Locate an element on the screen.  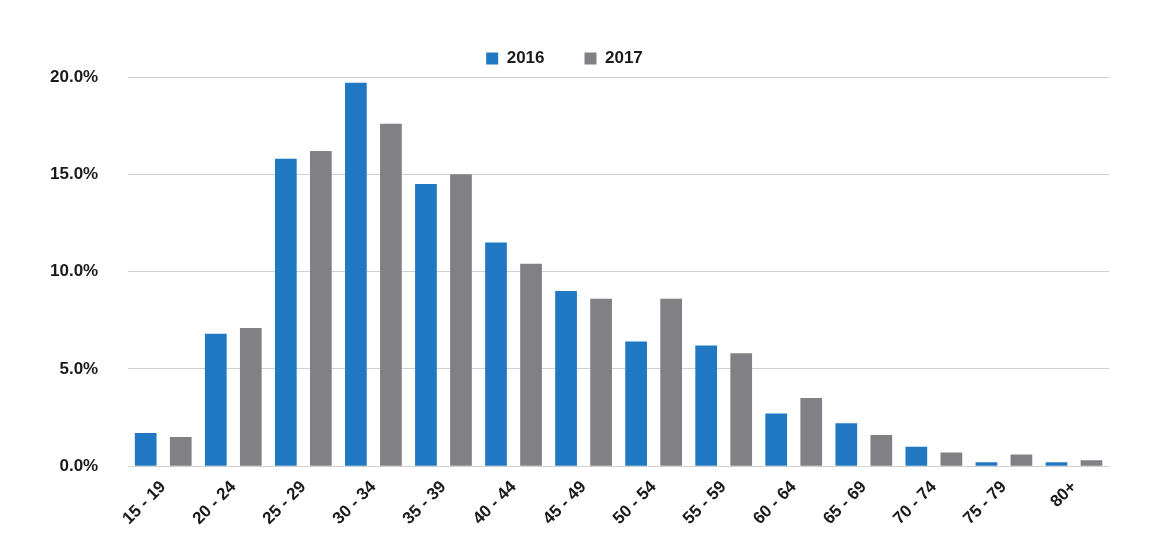
x-tick-label: 15 - 19 is located at coordinates (144, 502).